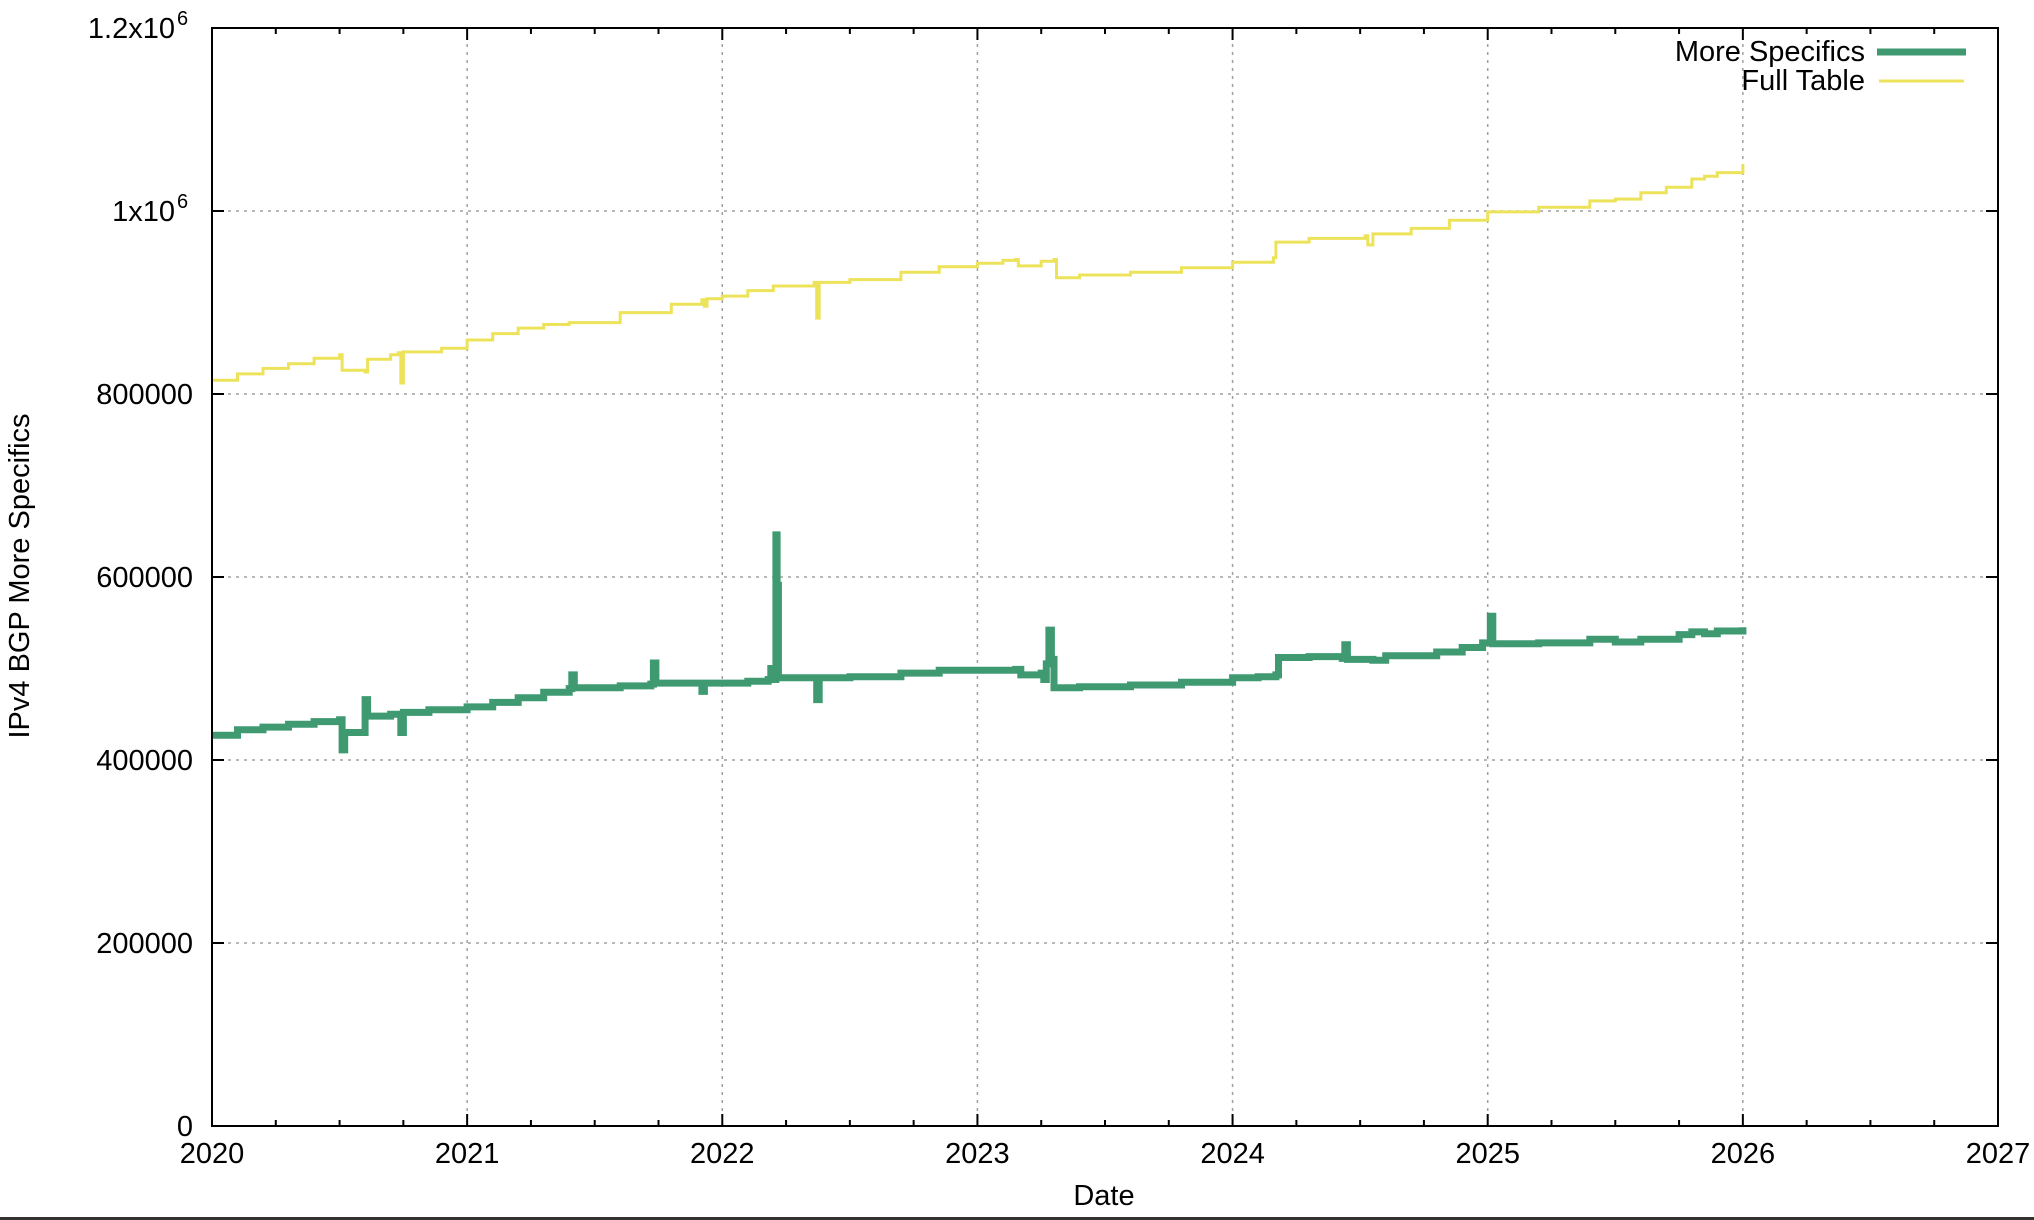  Describe the element at coordinates (979, 642) in the screenshot. I see `series-more-specifics` at that location.